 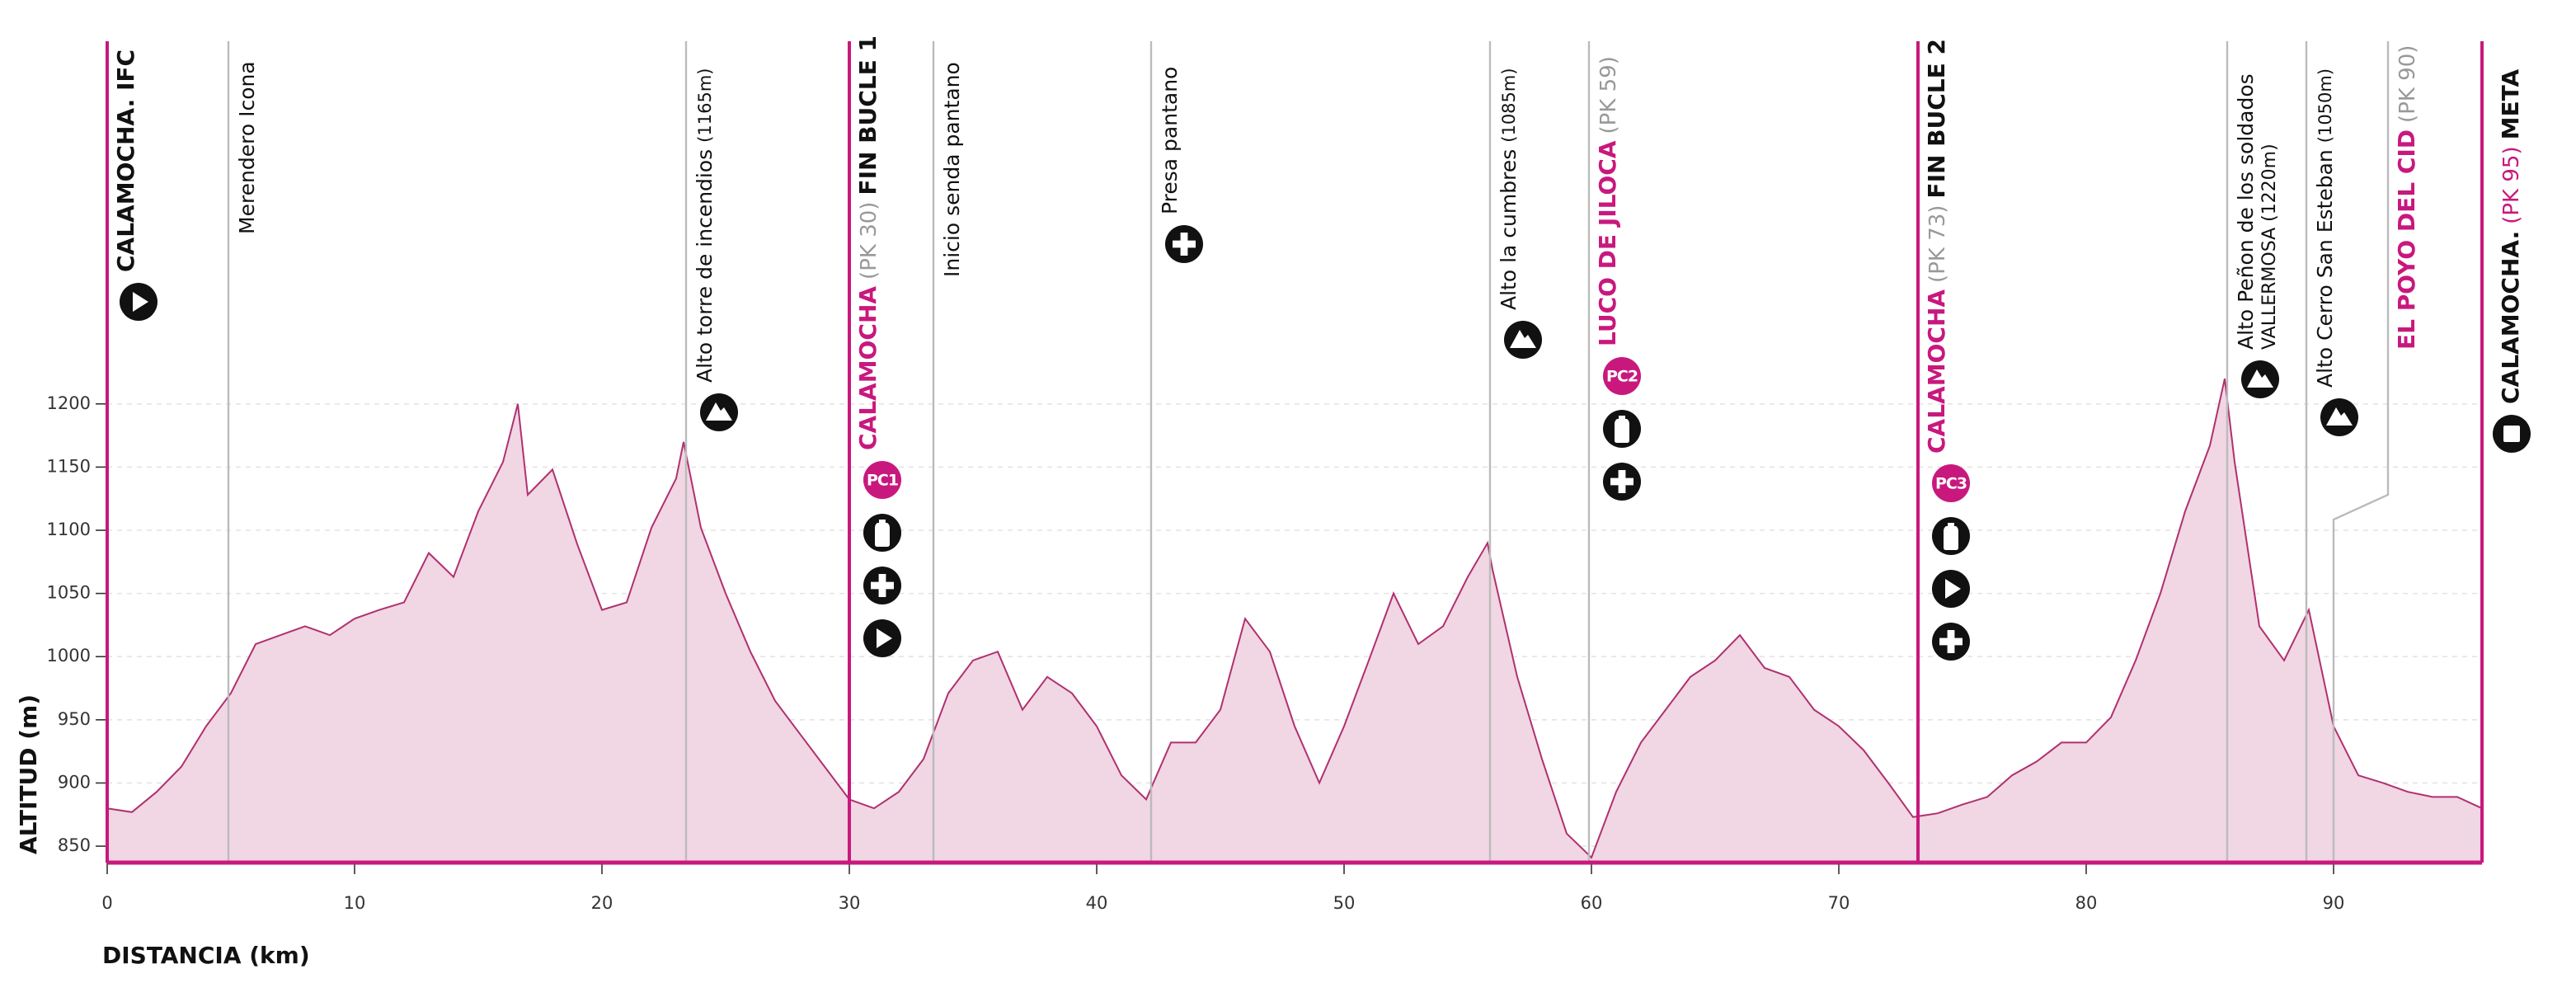 I want to click on waypoint-line, so click(x=2361, y=452).